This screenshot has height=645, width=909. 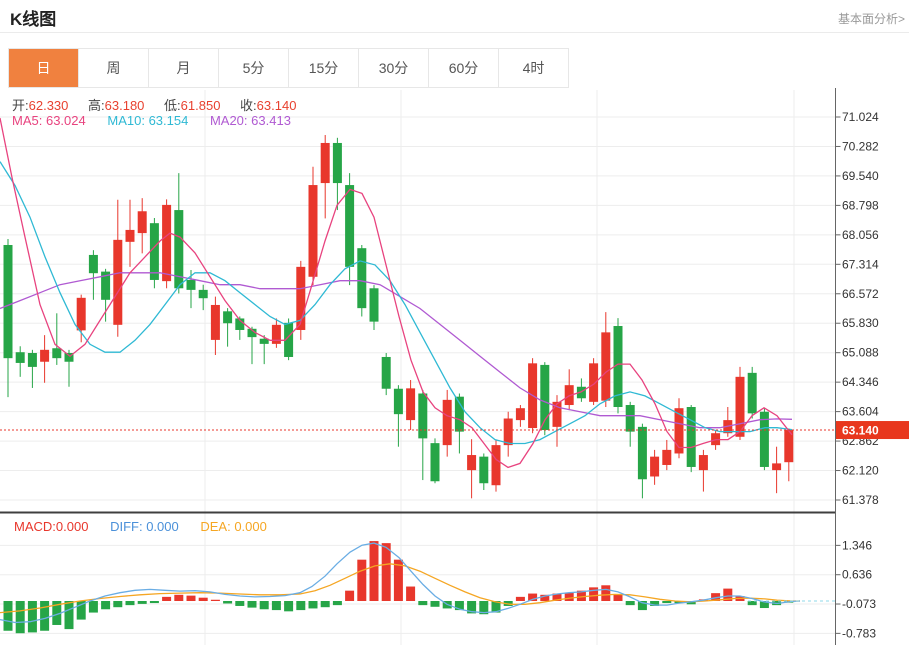 I want to click on y-axis-label: 65.088, so click(x=860, y=353).